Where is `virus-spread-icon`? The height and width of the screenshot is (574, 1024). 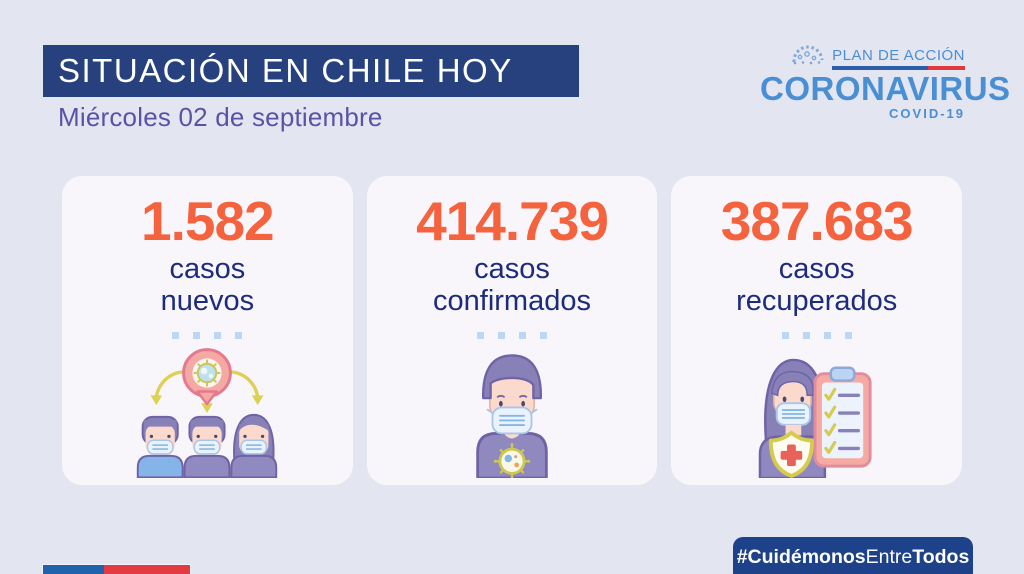 virus-spread-icon is located at coordinates (207, 413).